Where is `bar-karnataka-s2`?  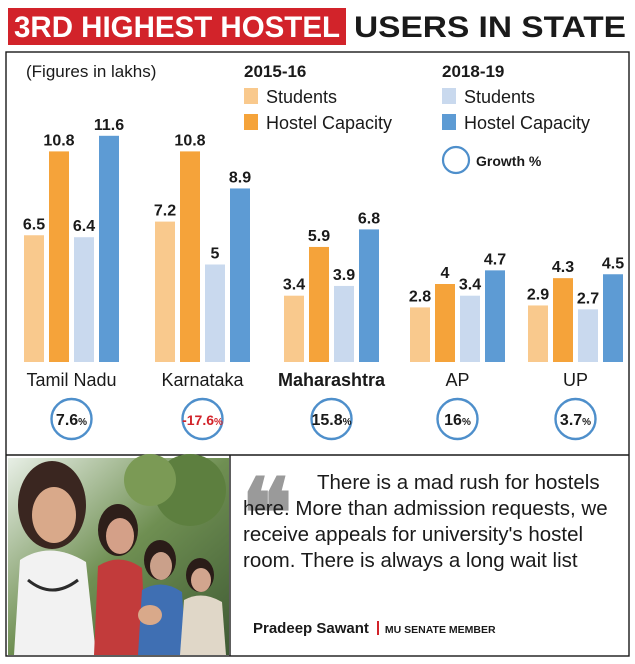
bar-karnataka-s2 is located at coordinates (215, 313).